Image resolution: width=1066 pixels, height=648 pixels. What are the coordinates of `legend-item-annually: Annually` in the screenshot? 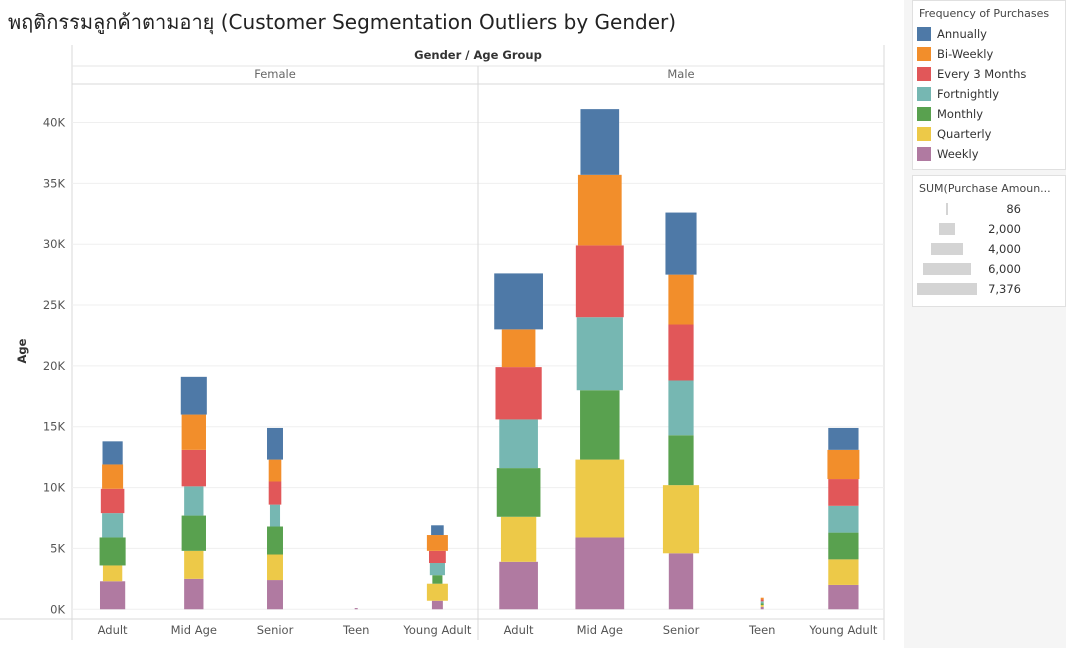 It's located at (989, 34).